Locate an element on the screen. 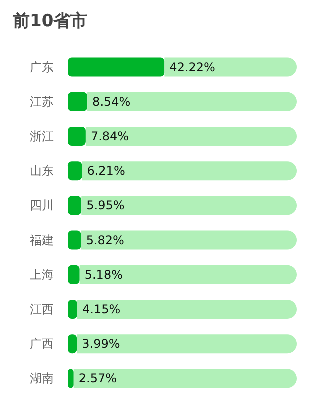 Image resolution: width=325 pixels, height=402 pixels. chart-title: 前10省市 is located at coordinates (50, 22).